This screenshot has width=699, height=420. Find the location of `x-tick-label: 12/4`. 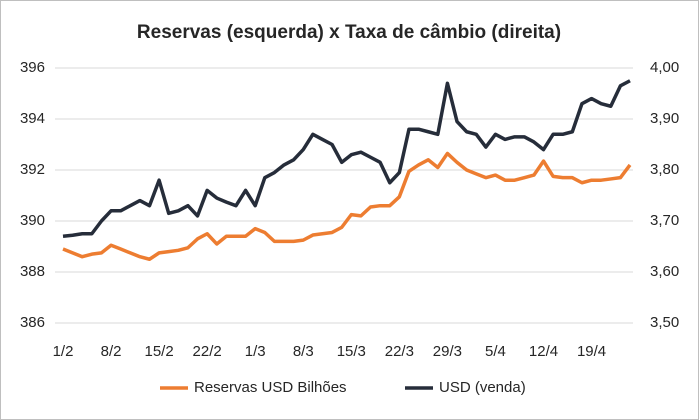

x-tick-label: 12/4 is located at coordinates (543, 351).